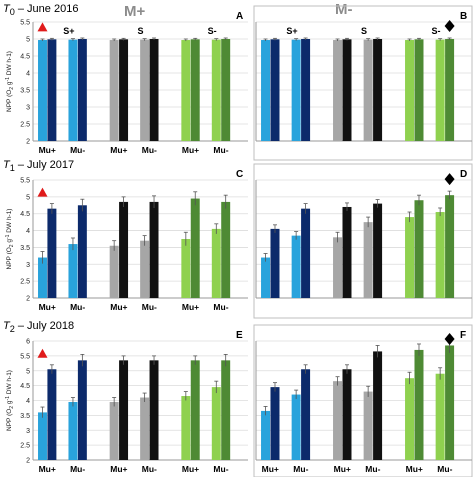  I want to click on row-title-t0: T0 – June 2016, so click(41, 10).